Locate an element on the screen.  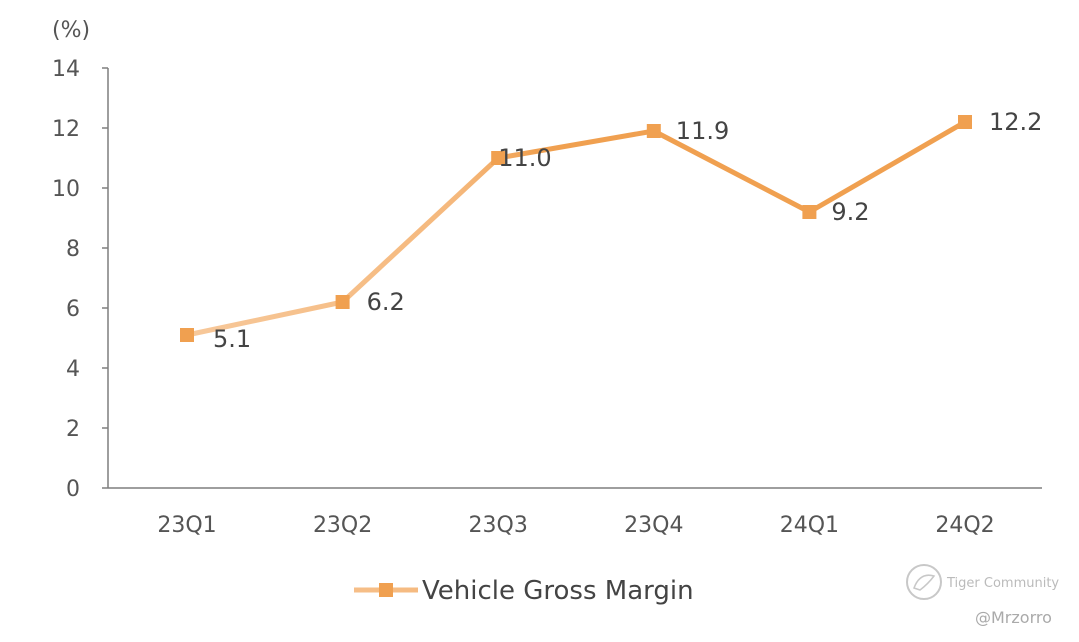
data-label: 5.1 is located at coordinates (232, 339).